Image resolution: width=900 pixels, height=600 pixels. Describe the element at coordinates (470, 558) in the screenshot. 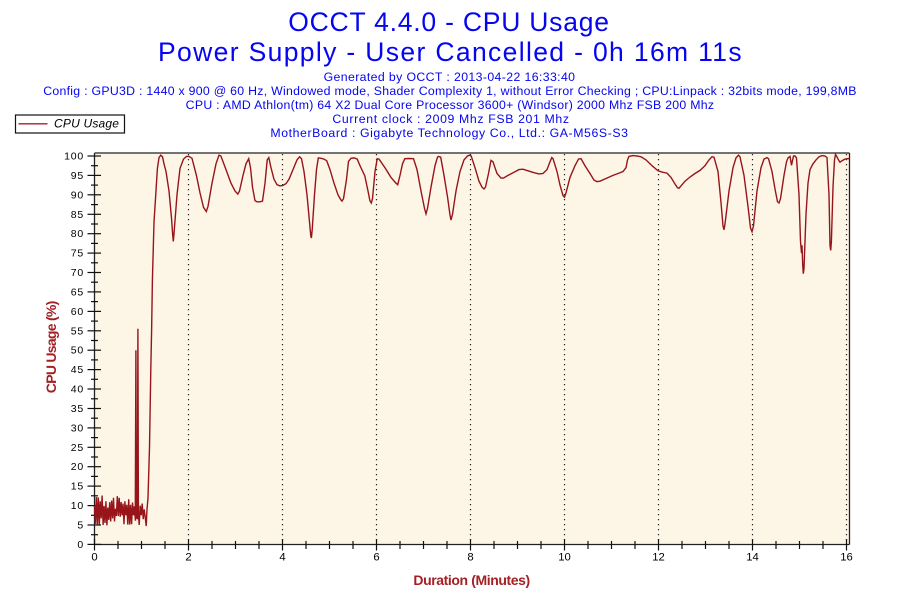

I see `svg-text: 8` at that location.